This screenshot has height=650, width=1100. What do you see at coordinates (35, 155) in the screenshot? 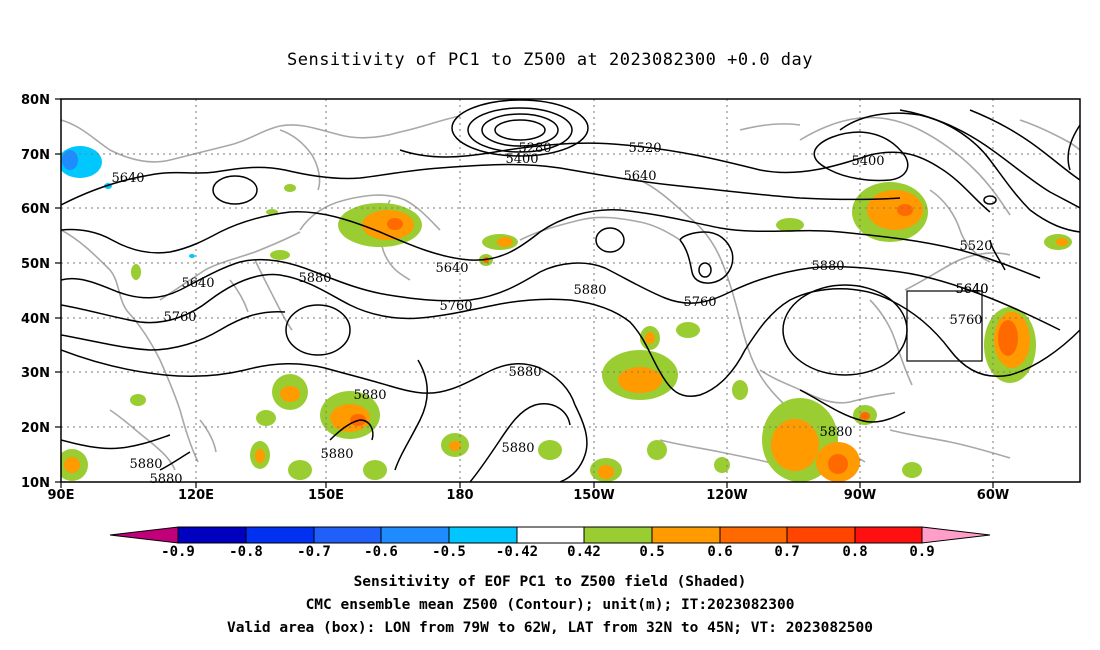
I see `lat-label: 70N` at bounding box center [35, 155].